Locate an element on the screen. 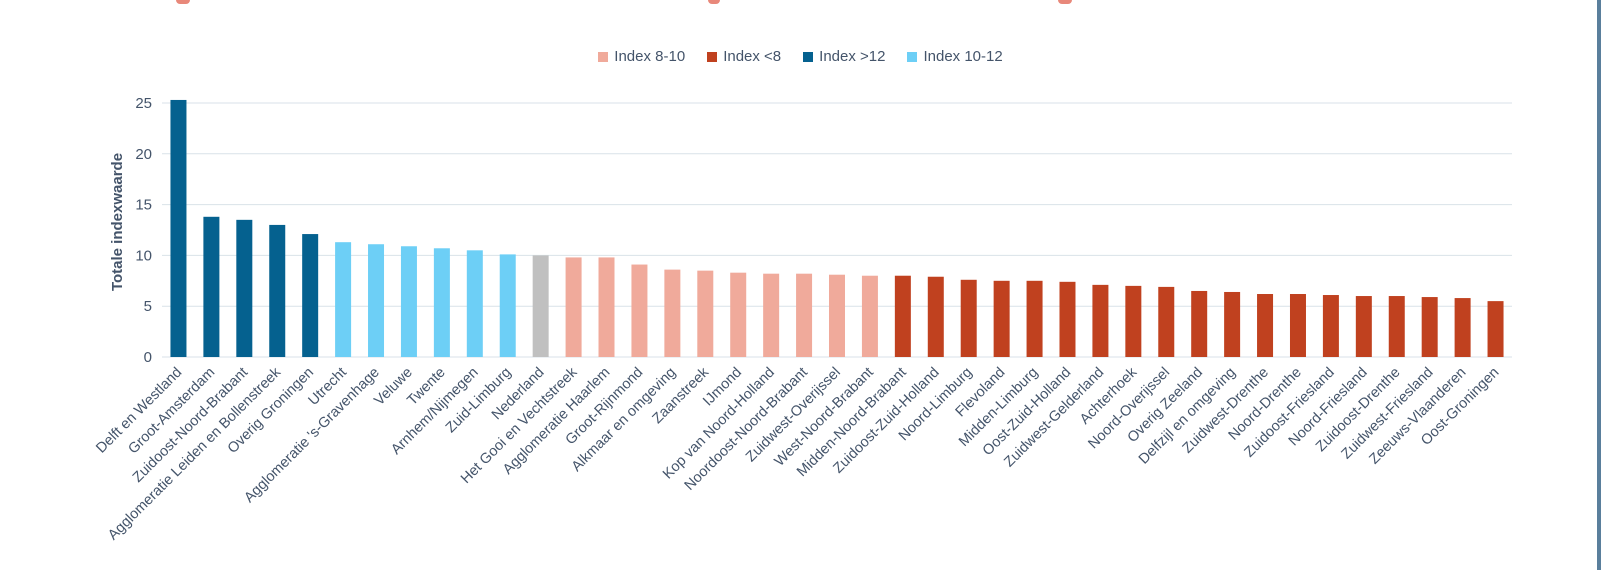 This screenshot has width=1601, height=570. legend-item-index-below-8: Index <8 is located at coordinates (744, 56).